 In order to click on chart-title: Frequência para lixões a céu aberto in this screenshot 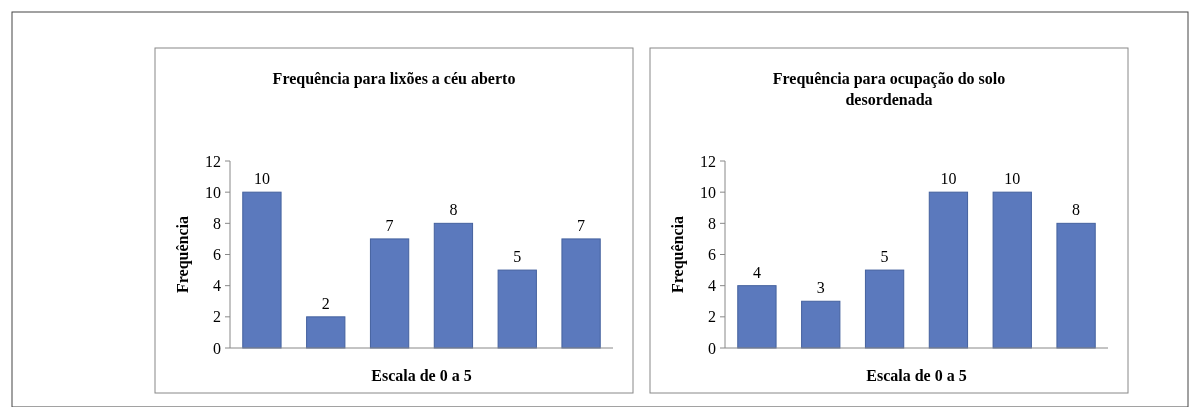, I will do `click(394, 79)`.